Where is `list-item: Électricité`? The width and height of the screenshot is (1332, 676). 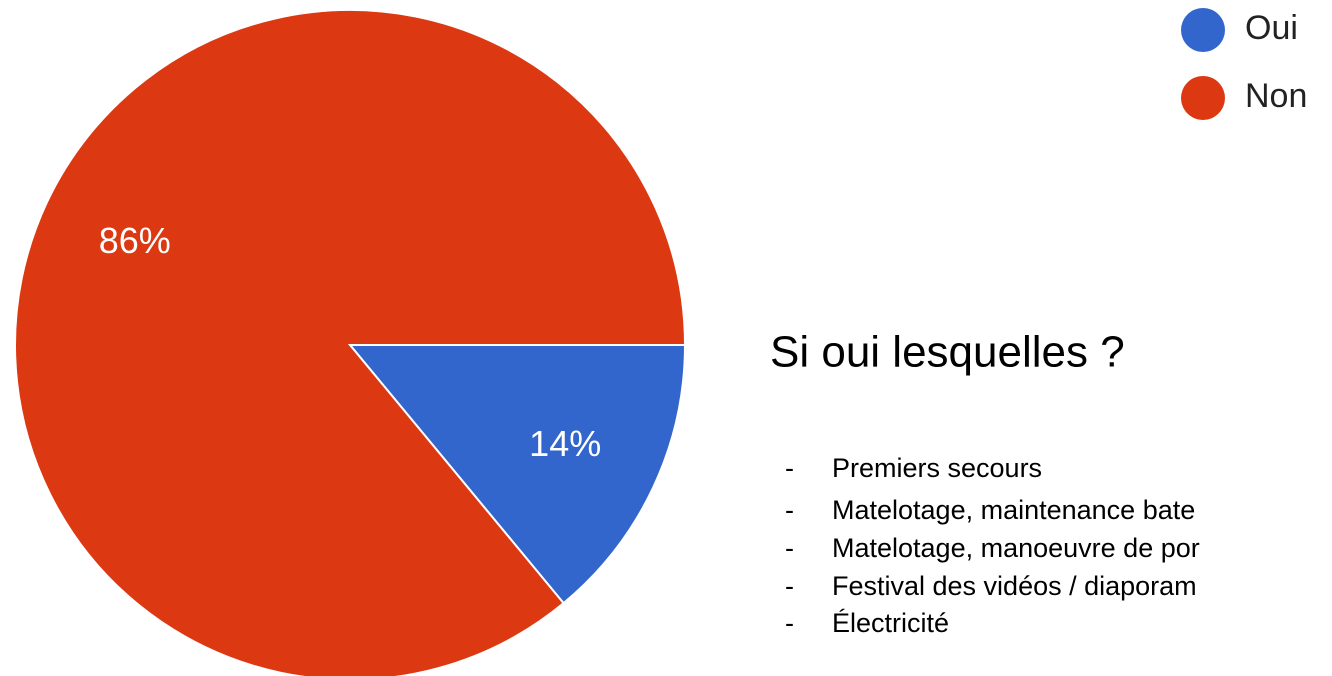
list-item: Électricité is located at coordinates (890, 623).